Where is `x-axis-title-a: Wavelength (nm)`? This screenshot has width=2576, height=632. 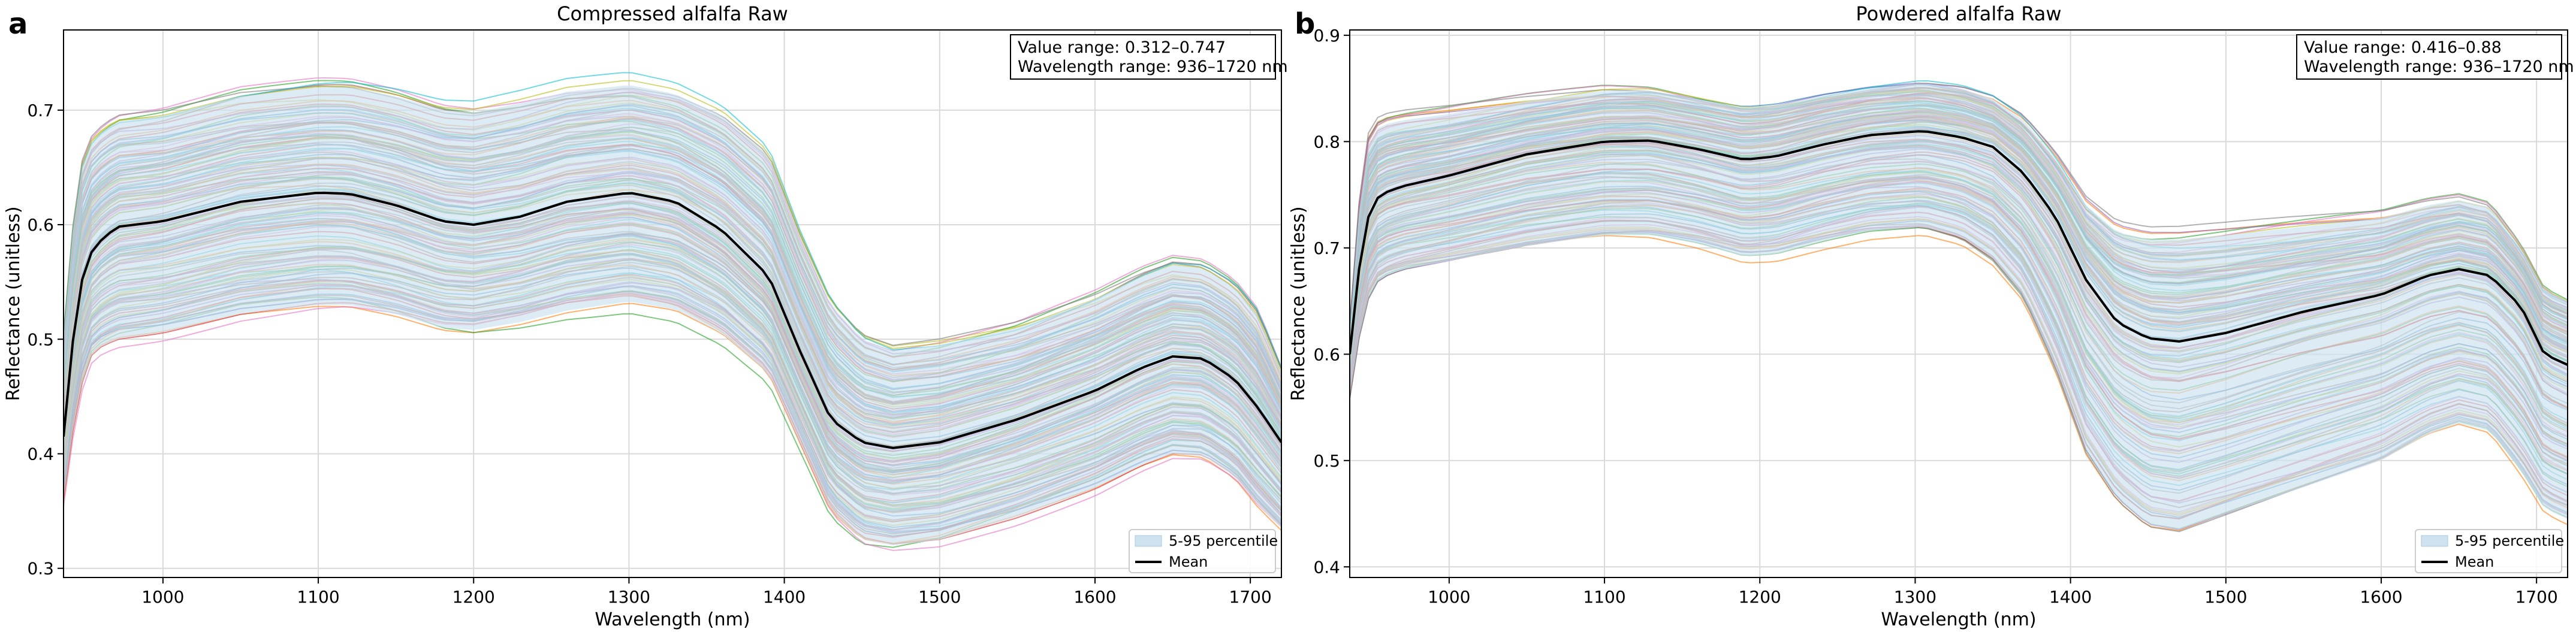
x-axis-title-a: Wavelength (nm) is located at coordinates (672, 619).